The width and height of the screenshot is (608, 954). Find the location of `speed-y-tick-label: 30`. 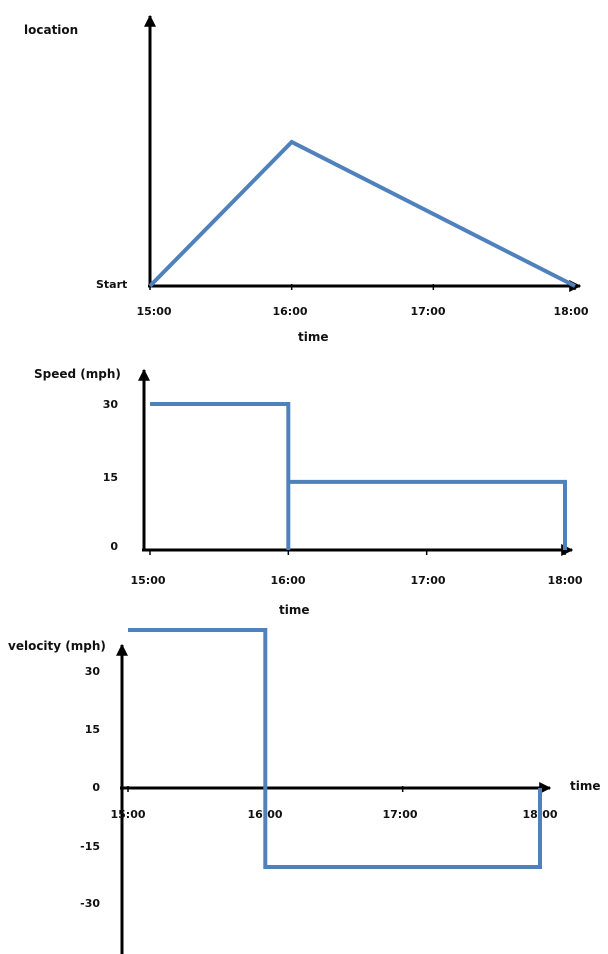

speed-y-tick-label: 30 is located at coordinates (111, 404).